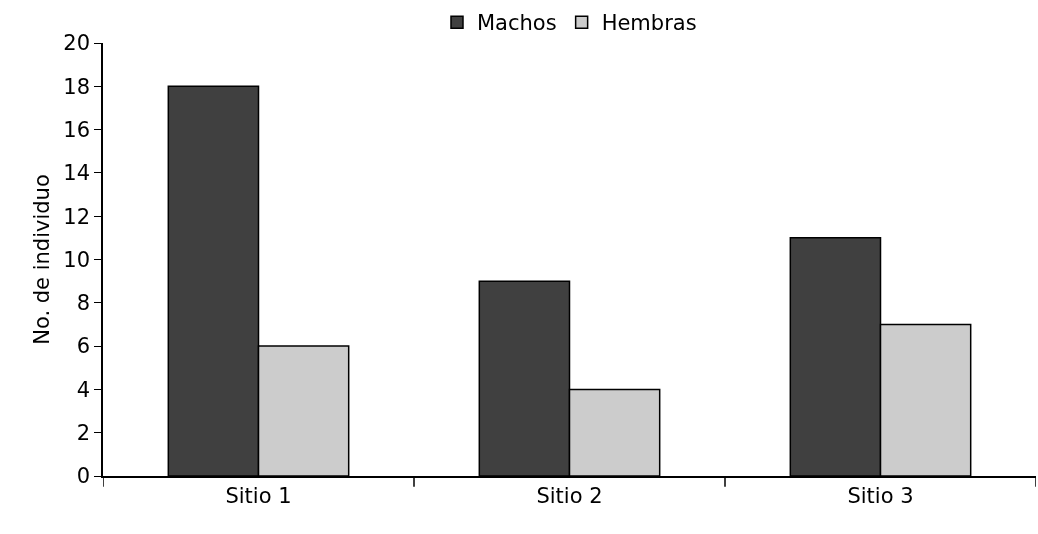 Image resolution: width=1038 pixels, height=534 pixels. I want to click on legend-label: Machos, so click(517, 23).